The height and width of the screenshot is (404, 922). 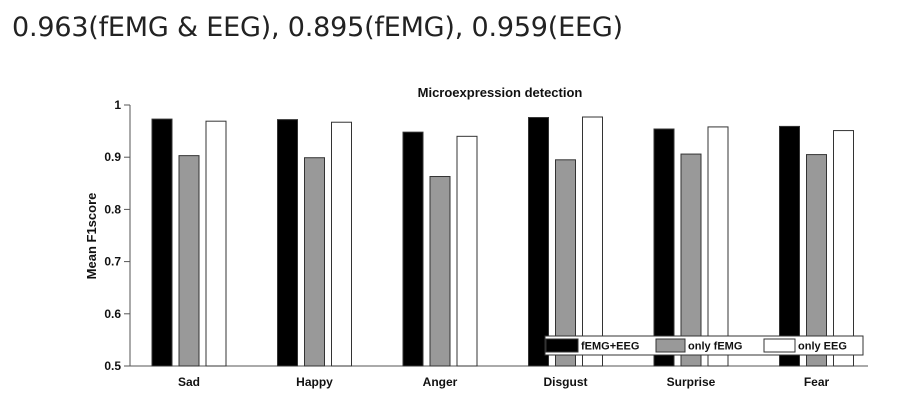 What do you see at coordinates (610, 347) in the screenshot?
I see `legend-label-femg-eeg: fEMG+EEG` at bounding box center [610, 347].